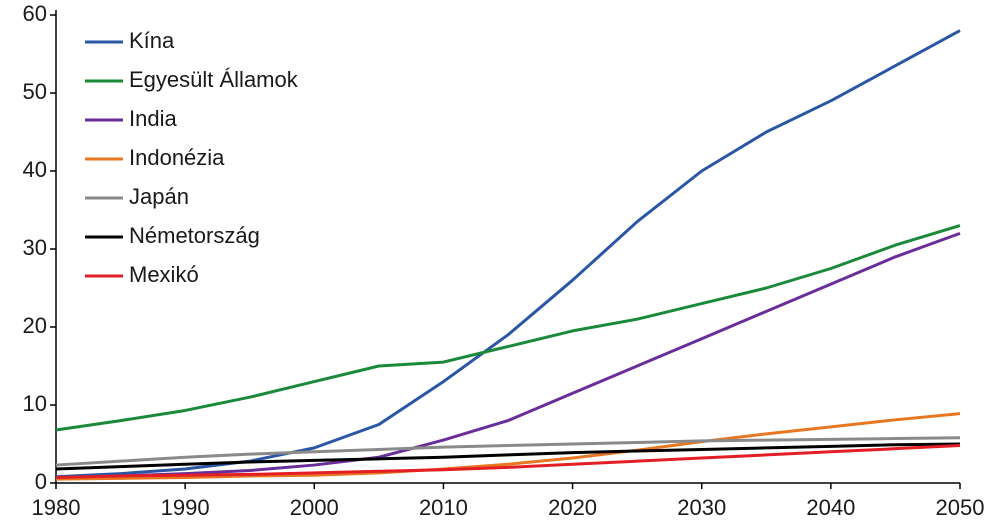  Describe the element at coordinates (194, 235) in the screenshot. I see `legend-label: Németország` at that location.